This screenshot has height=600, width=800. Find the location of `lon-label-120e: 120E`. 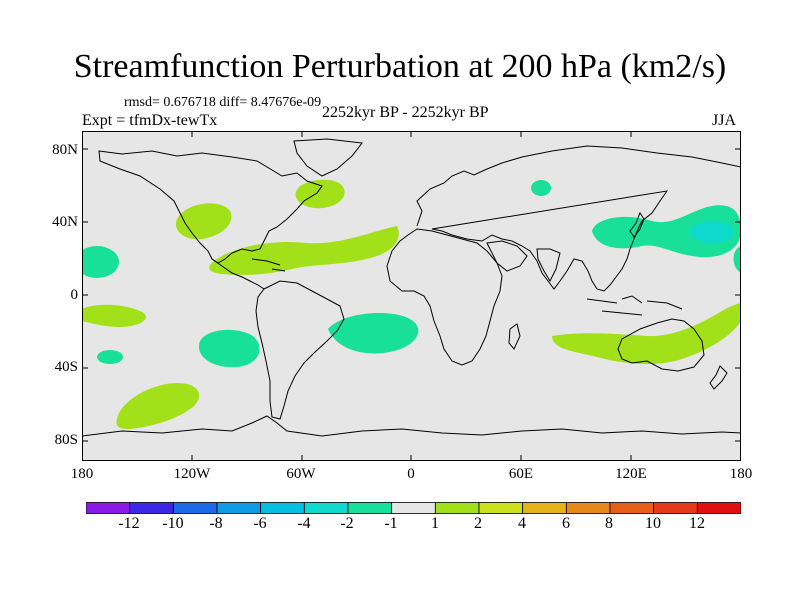

lon-label-120e: 120E is located at coordinates (631, 474).